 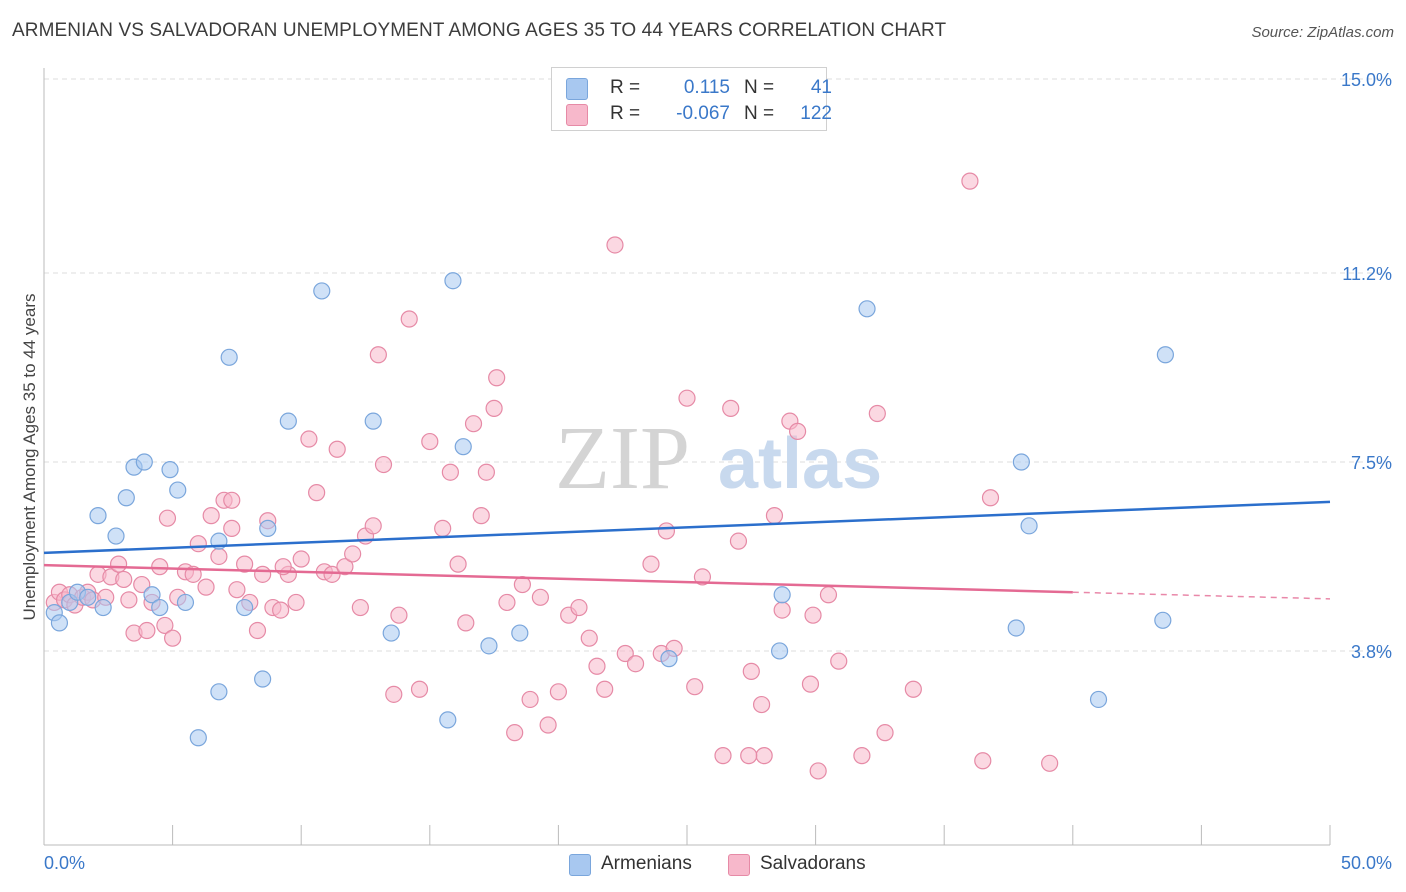 What do you see at coordinates (703, 113) in the screenshot?
I see `legend-r-value: -0.067` at bounding box center [703, 113].